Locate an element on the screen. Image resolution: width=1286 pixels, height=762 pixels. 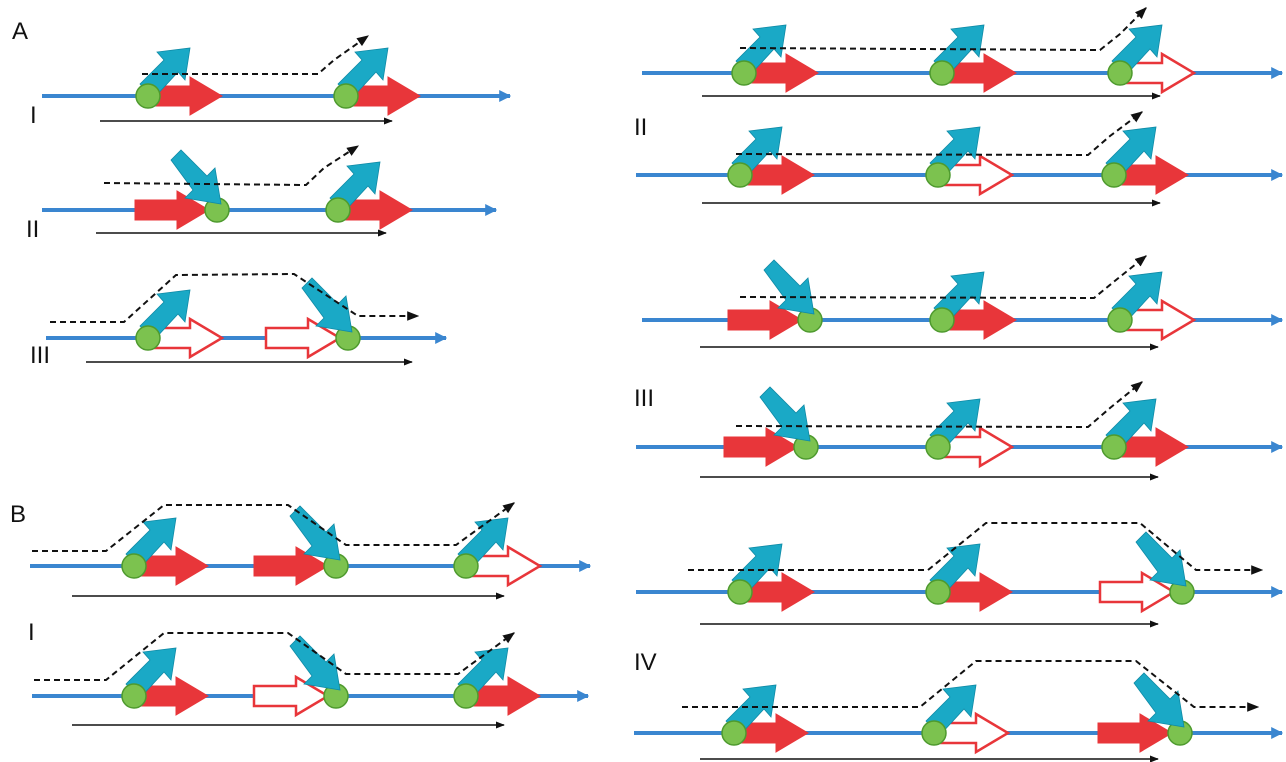
row-label-right-ii: II is located at coordinates (640, 128).